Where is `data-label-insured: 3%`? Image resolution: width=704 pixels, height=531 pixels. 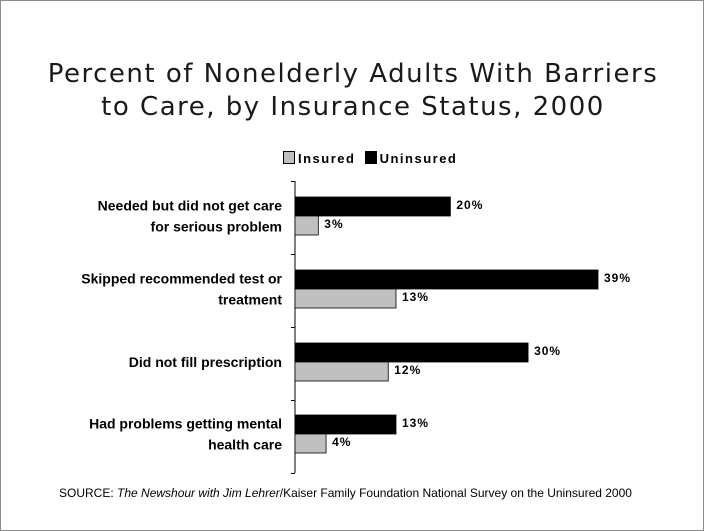 data-label-insured: 3% is located at coordinates (333, 224).